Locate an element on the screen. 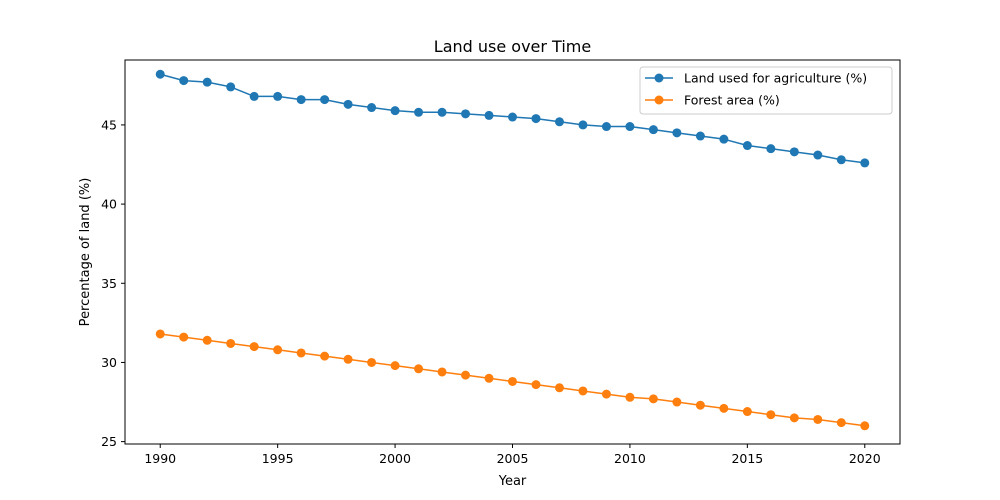  x-tick-label: 1995 is located at coordinates (278, 458).